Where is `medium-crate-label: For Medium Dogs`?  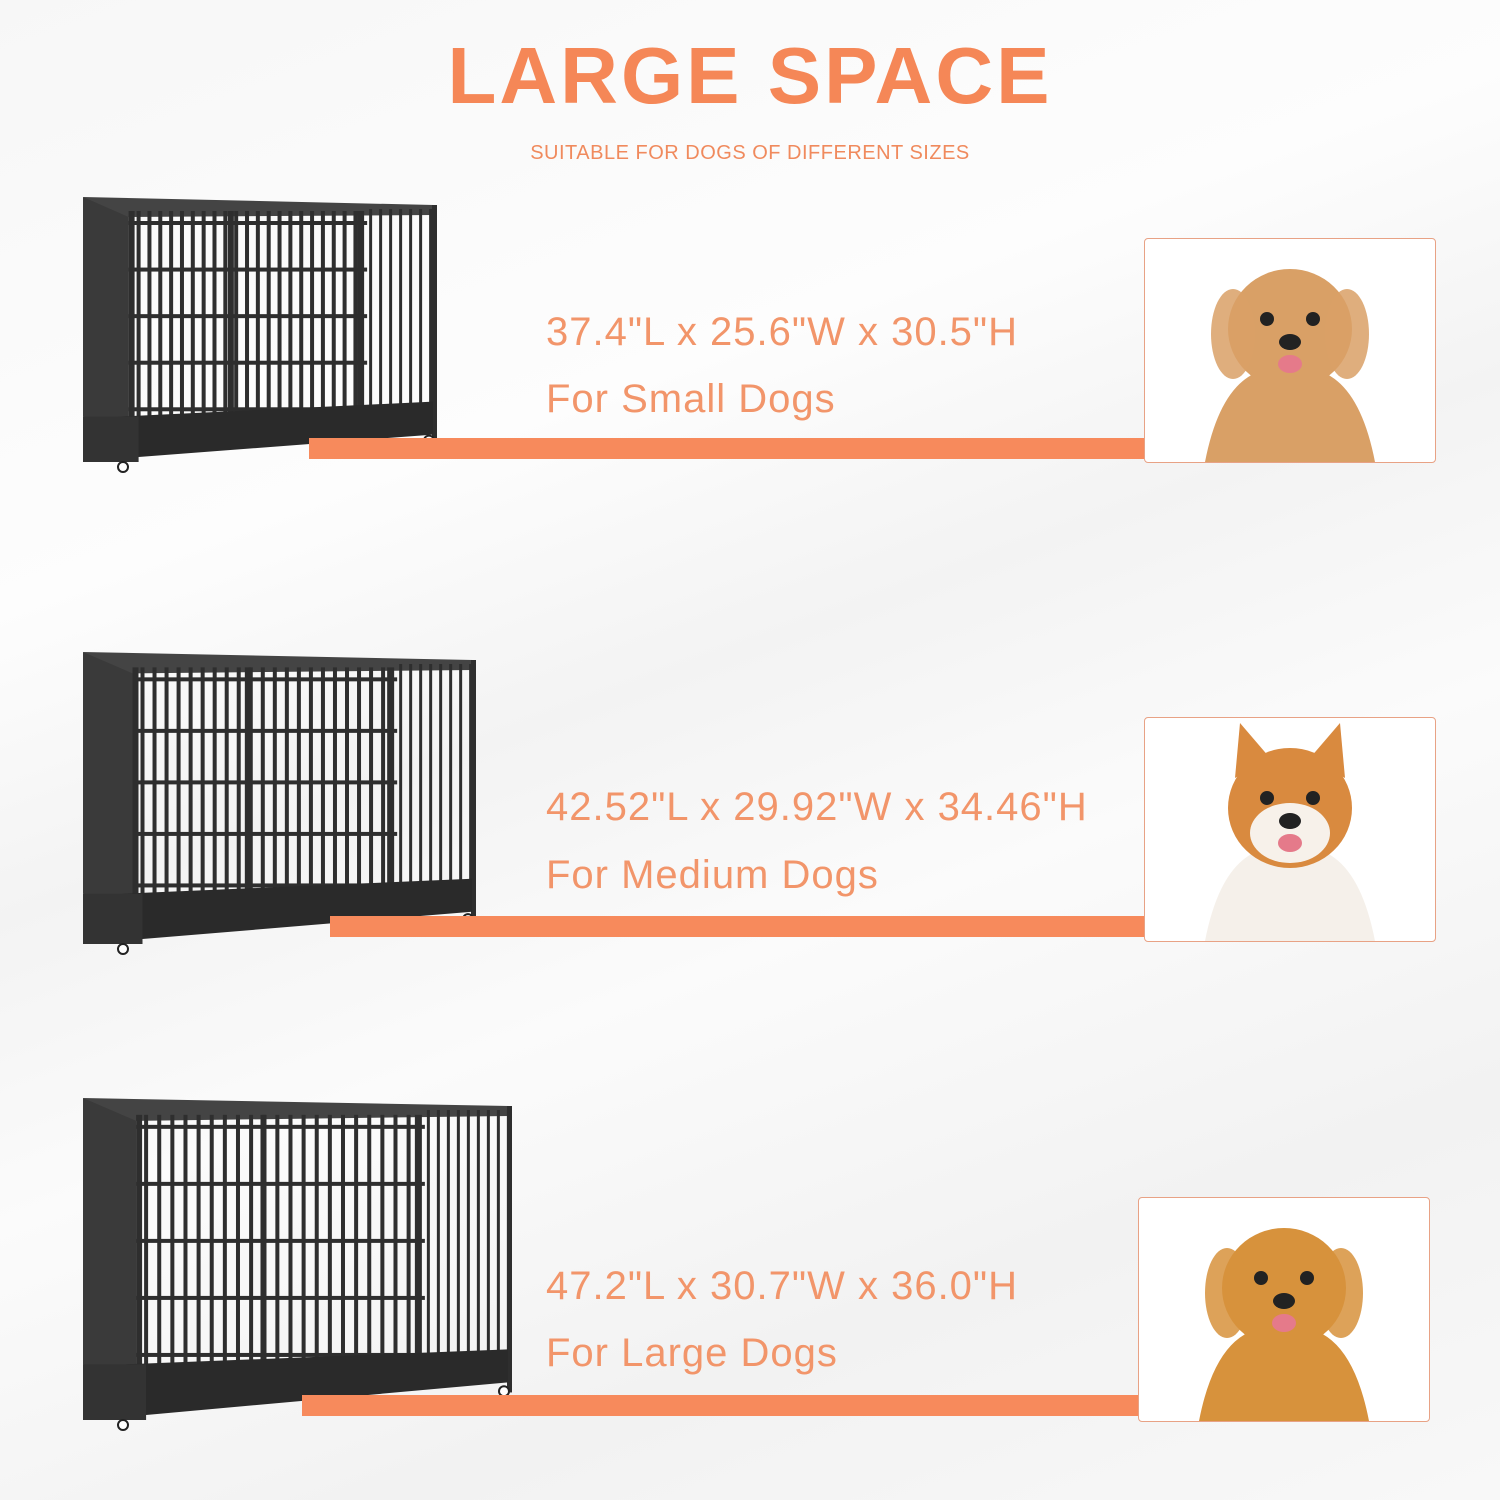 medium-crate-label: For Medium Dogs is located at coordinates (712, 875).